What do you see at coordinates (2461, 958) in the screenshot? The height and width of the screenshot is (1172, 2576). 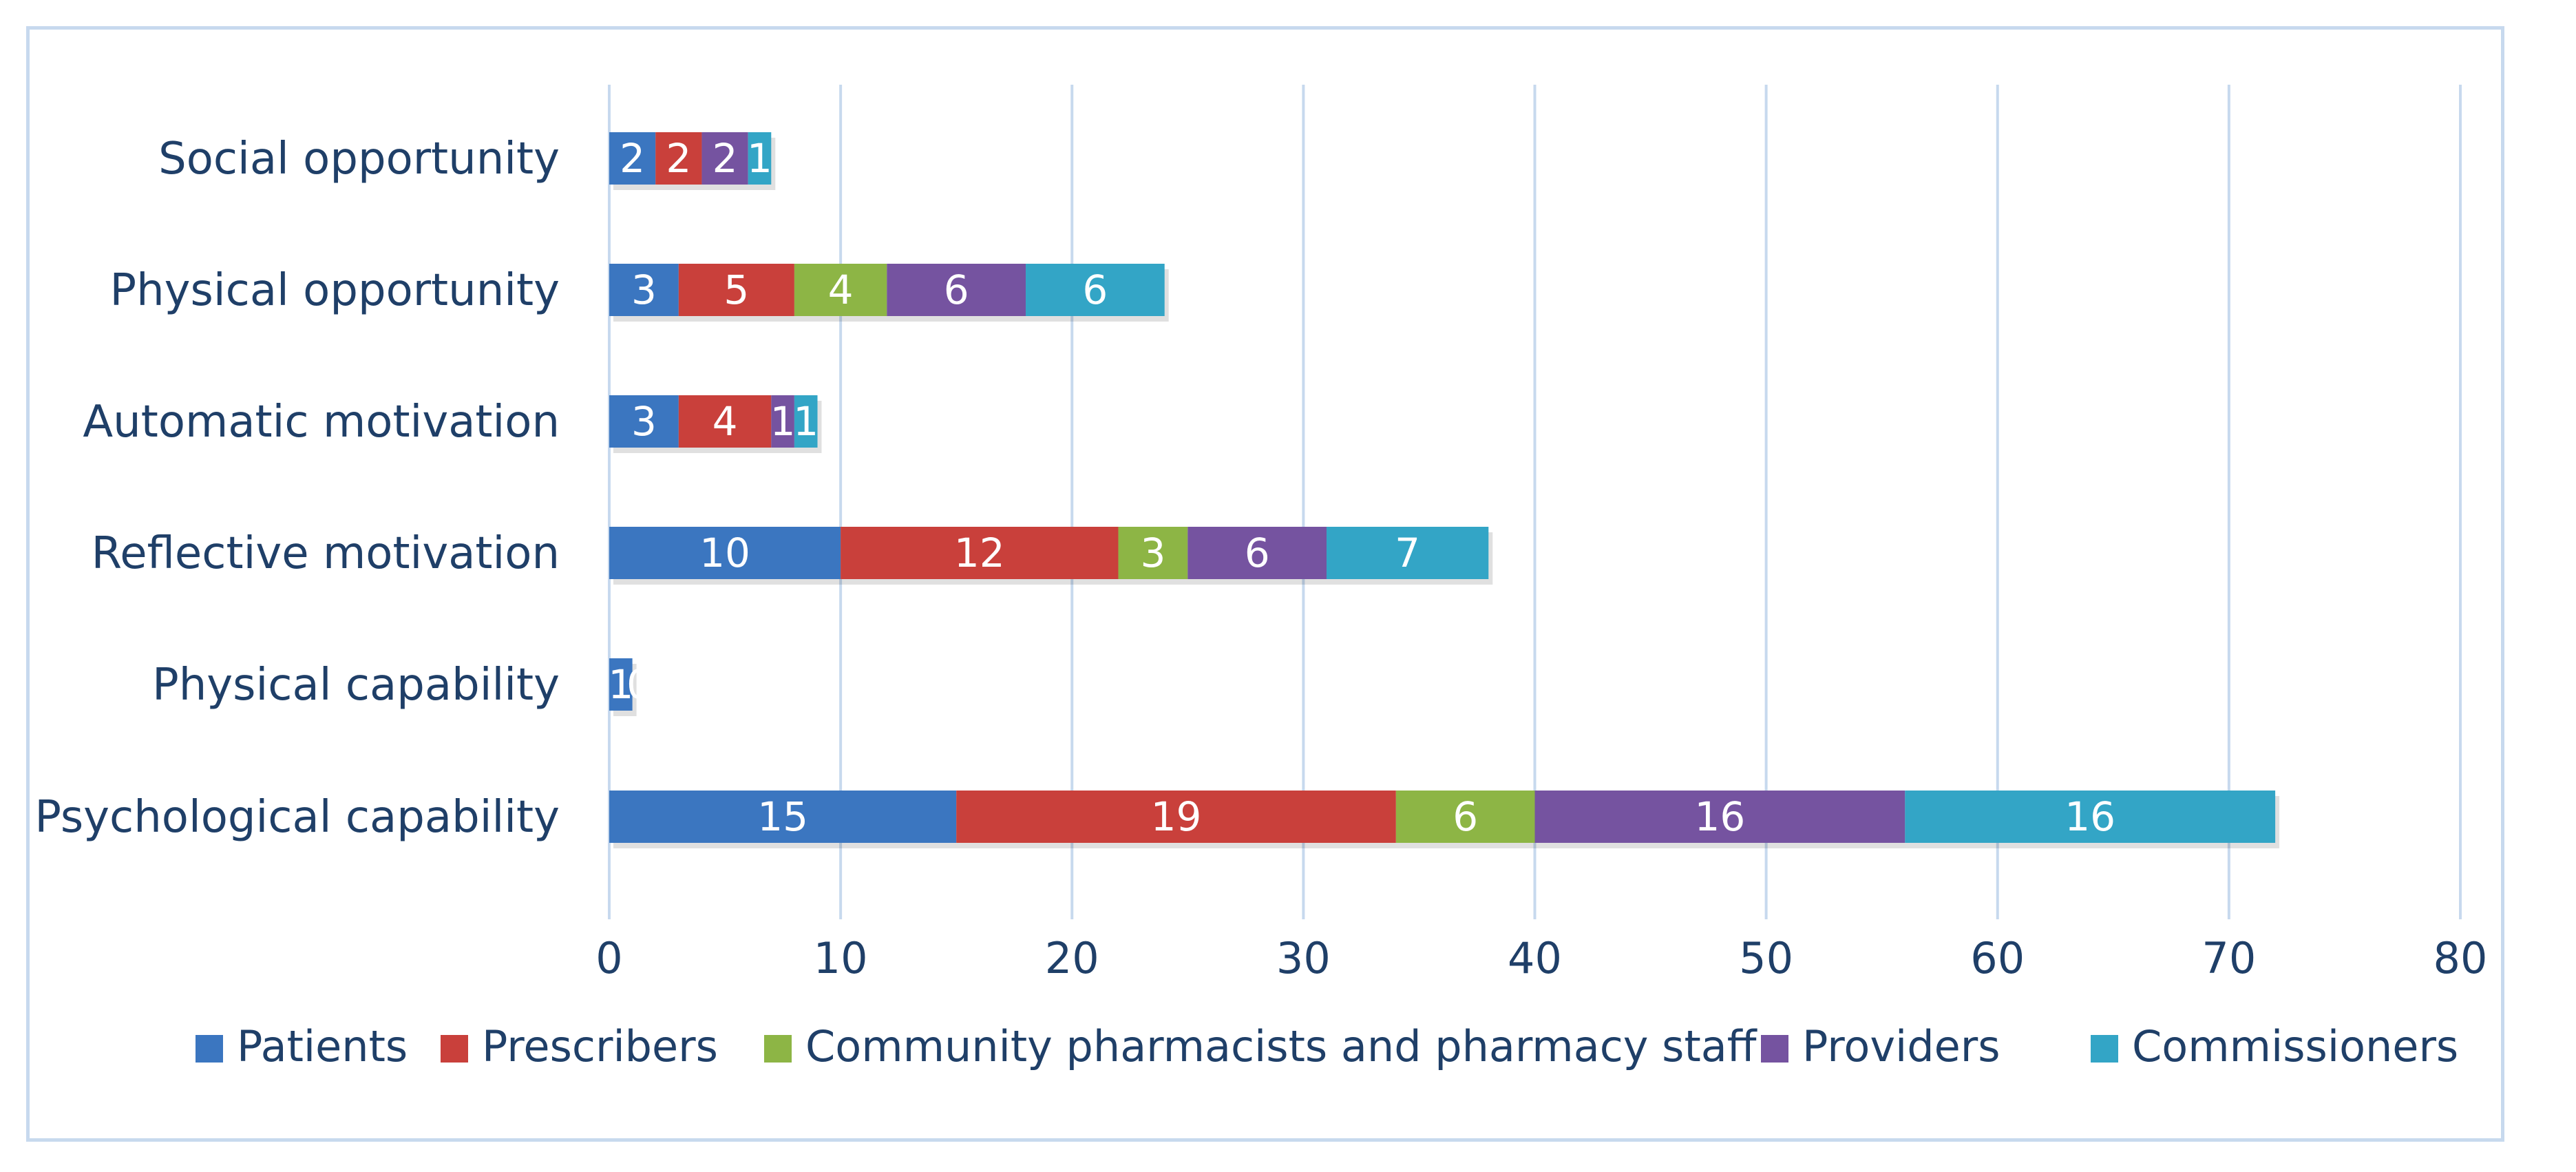 I see `x-tick-label: 80` at bounding box center [2461, 958].